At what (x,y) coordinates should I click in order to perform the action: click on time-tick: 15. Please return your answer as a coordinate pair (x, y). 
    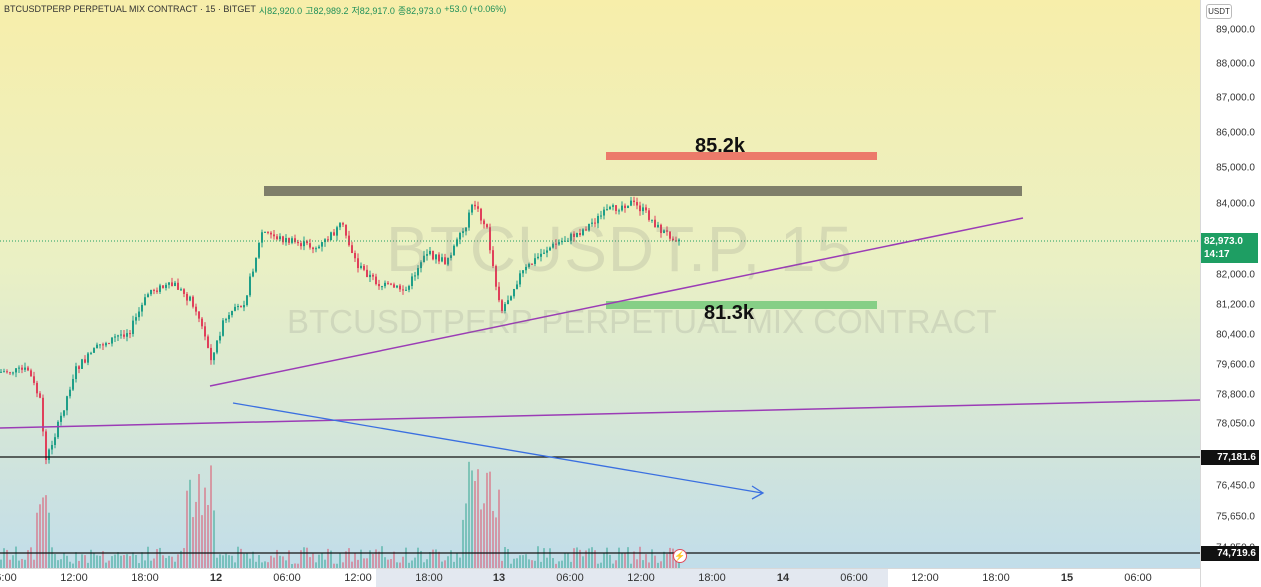
    Looking at the image, I should click on (1067, 578).